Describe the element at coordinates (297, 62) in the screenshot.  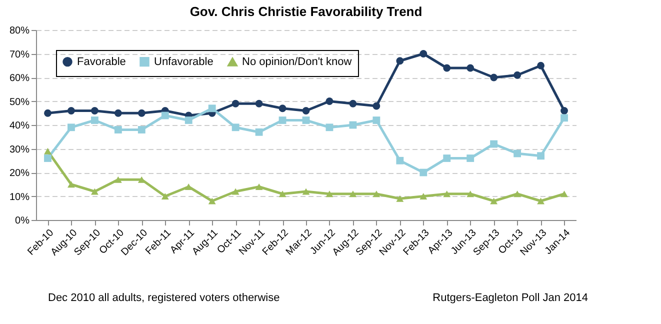
I see `legend-label: No opinion/Don't know` at that location.